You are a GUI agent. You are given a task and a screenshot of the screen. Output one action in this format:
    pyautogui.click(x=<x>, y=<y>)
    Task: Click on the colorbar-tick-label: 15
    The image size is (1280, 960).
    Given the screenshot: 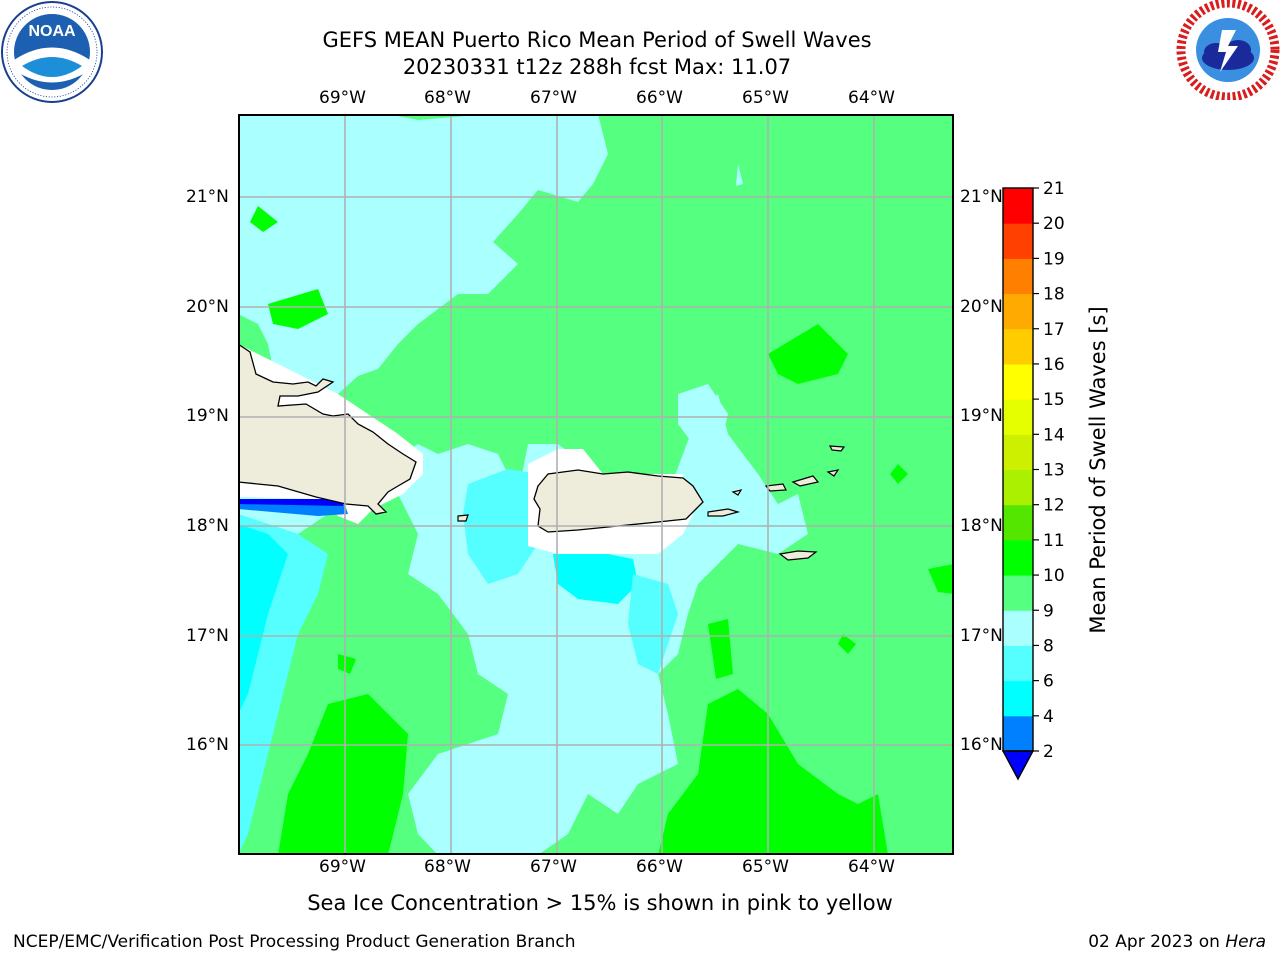 What is the action you would take?
    pyautogui.click(x=1054, y=400)
    